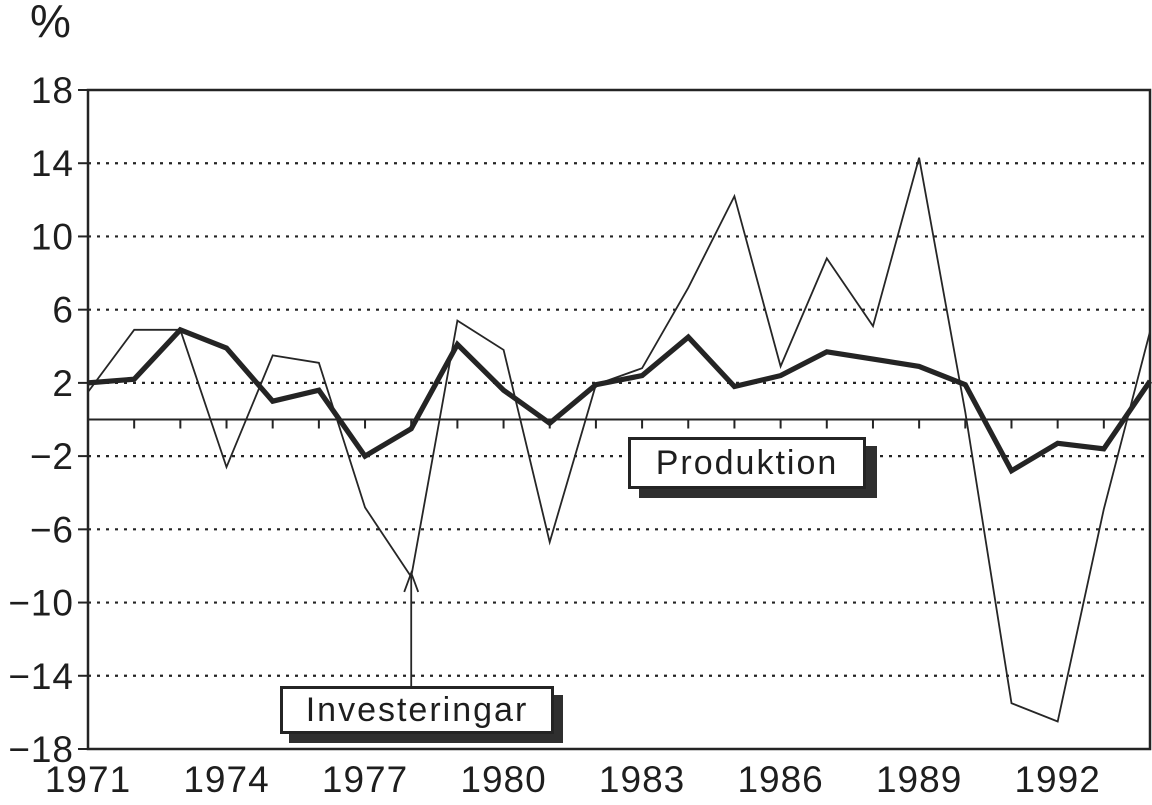 The height and width of the screenshot is (805, 1152). What do you see at coordinates (63, 383) in the screenshot?
I see `y-tick-label: 2` at bounding box center [63, 383].